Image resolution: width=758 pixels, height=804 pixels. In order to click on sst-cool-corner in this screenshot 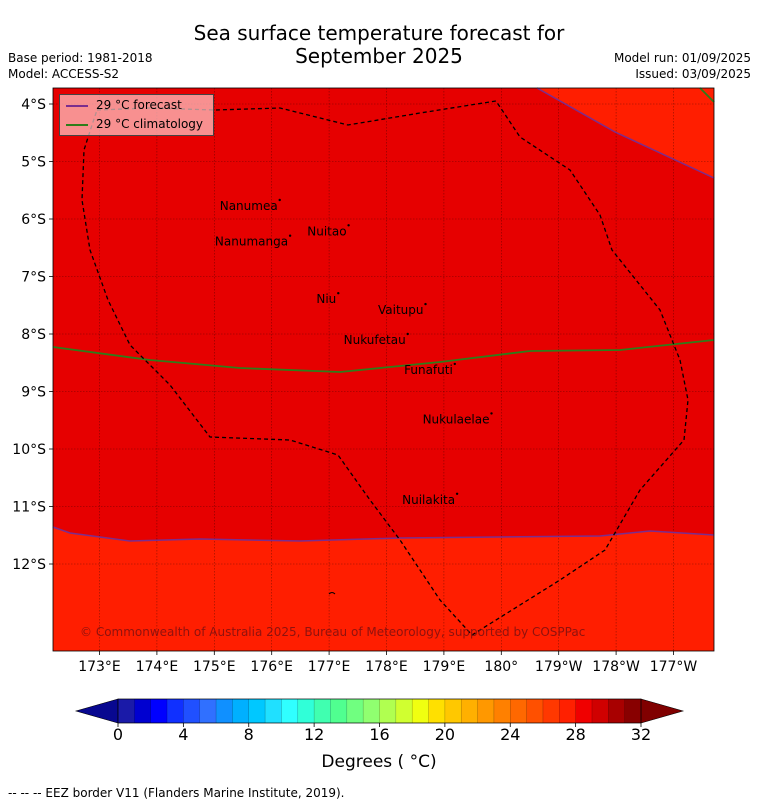, I will do `click(700, 94)`.